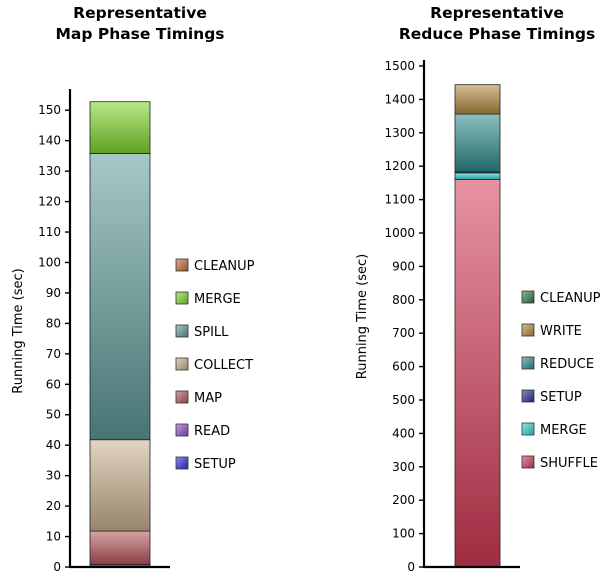  Describe the element at coordinates (528, 462) in the screenshot. I see `chart2-legend-swatch-shuffle` at that location.